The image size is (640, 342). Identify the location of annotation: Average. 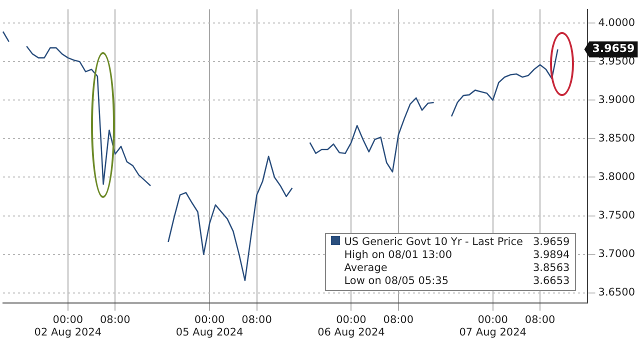
(365, 268).